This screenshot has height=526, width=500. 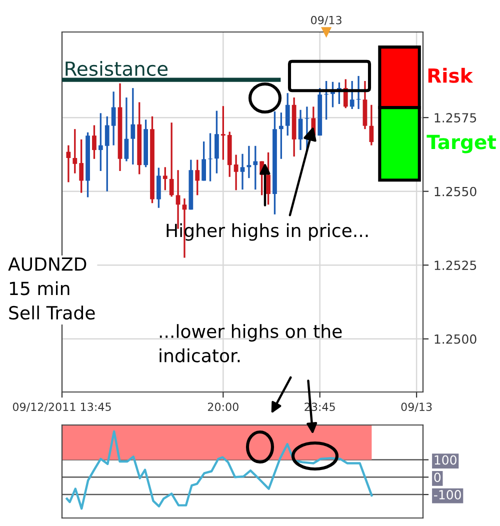 What do you see at coordinates (326, 21) in the screenshot?
I see `annotation: 09/13` at bounding box center [326, 21].